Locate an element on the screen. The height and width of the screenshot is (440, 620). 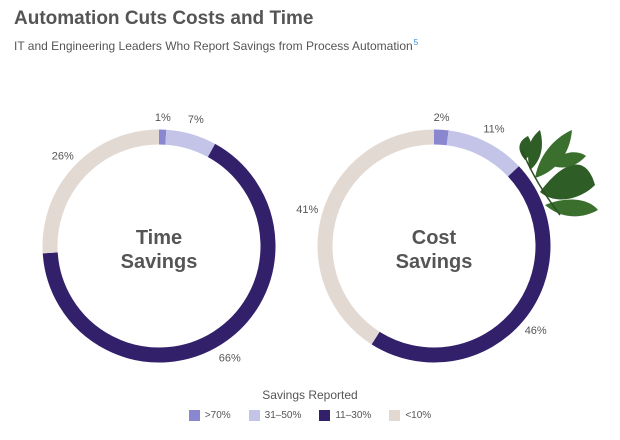
slice-value-label: 2% is located at coordinates (442, 118).